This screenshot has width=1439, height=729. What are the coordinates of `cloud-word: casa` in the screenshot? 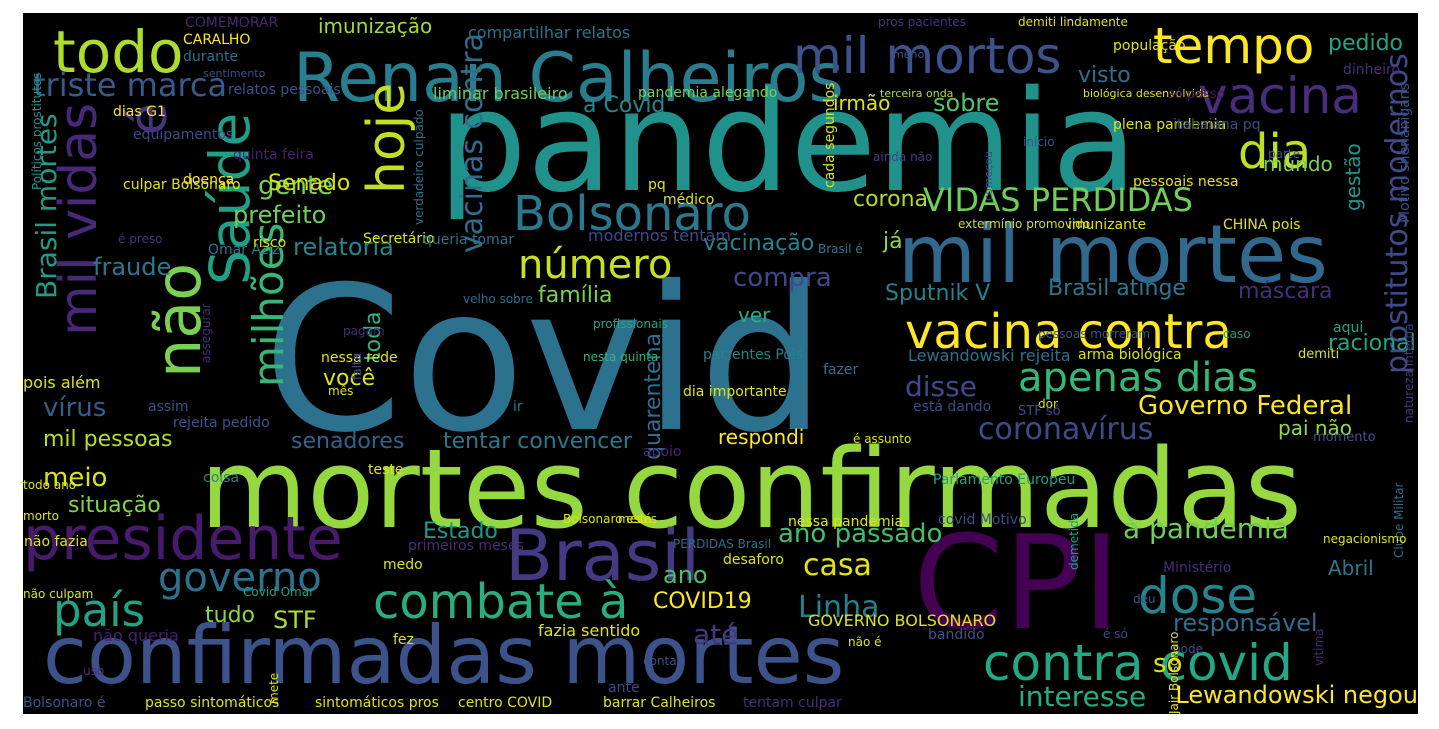 It's located at (837, 565).